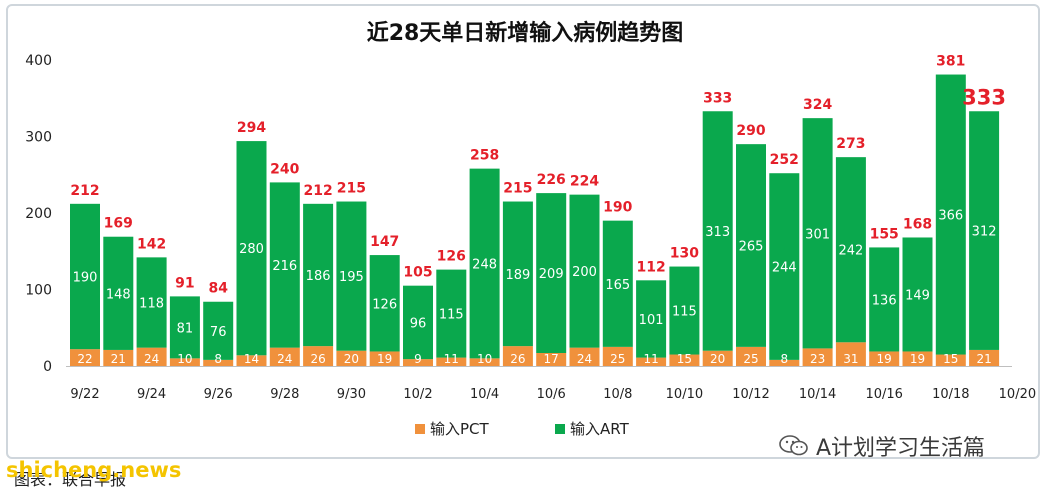 The image size is (1049, 492). What do you see at coordinates (384, 242) in the screenshot?
I see `data-label-total: 147` at bounding box center [384, 242].